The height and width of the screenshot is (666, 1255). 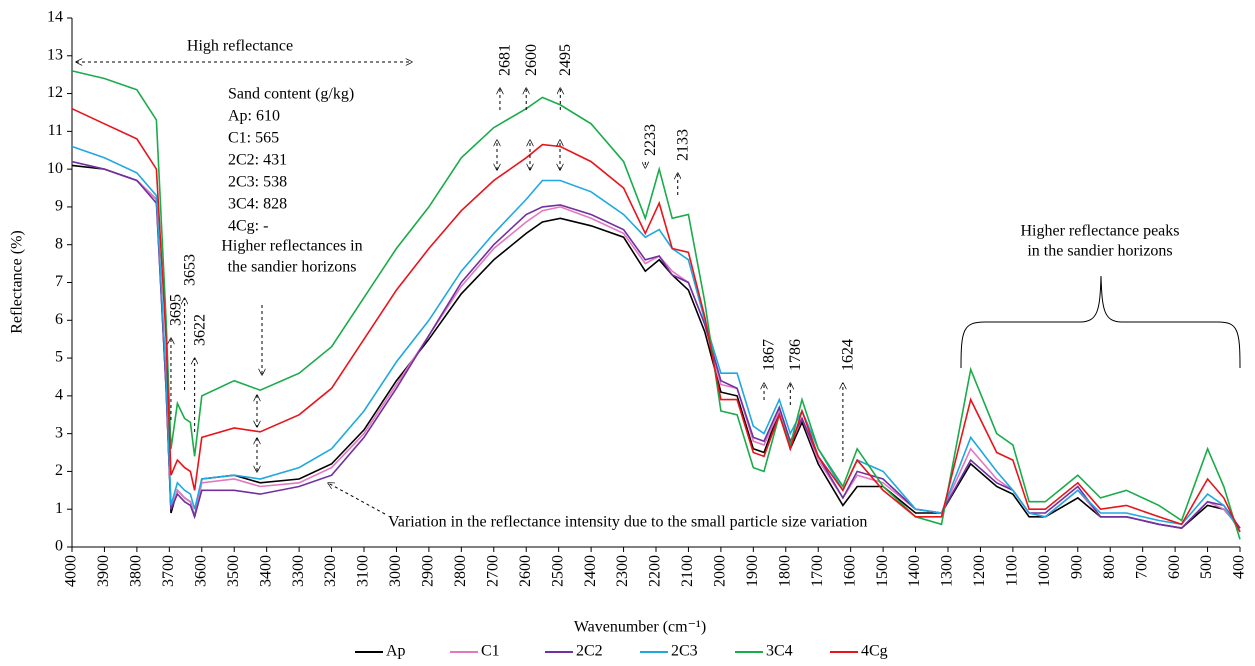 I want to click on x-tick-label: 1200, so click(x=979, y=571).